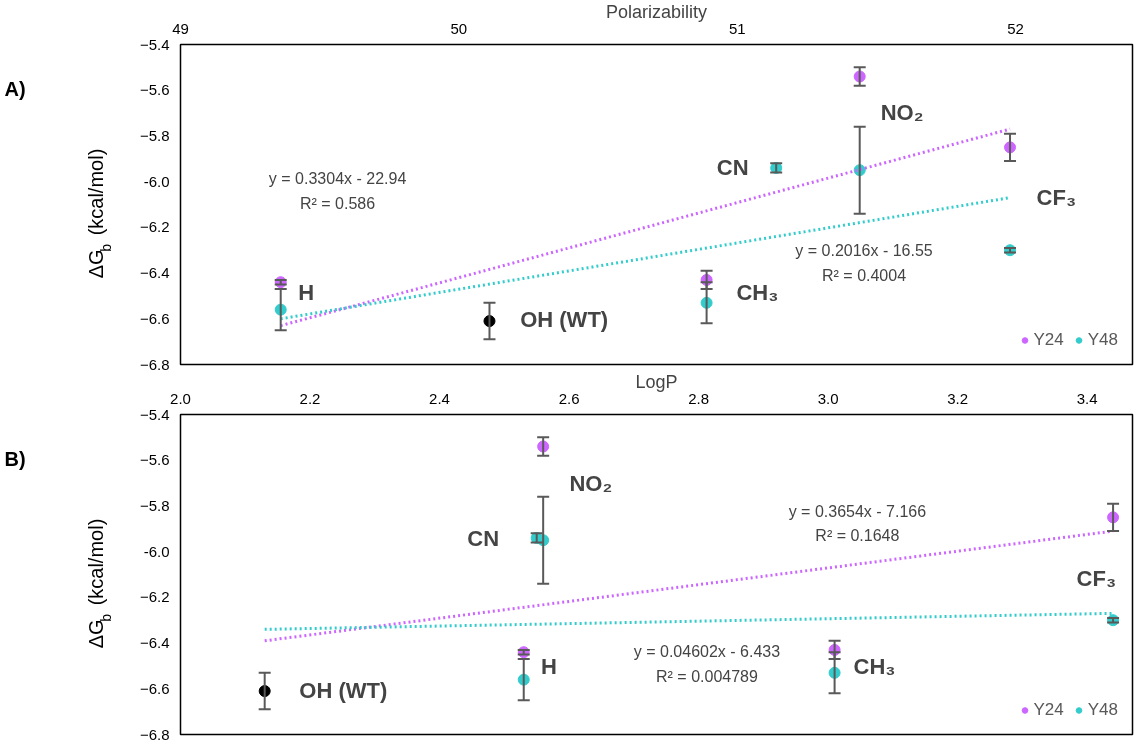 The width and height of the screenshot is (1140, 740). I want to click on annotation: y = 0.3304x - 22.94, so click(337, 179).